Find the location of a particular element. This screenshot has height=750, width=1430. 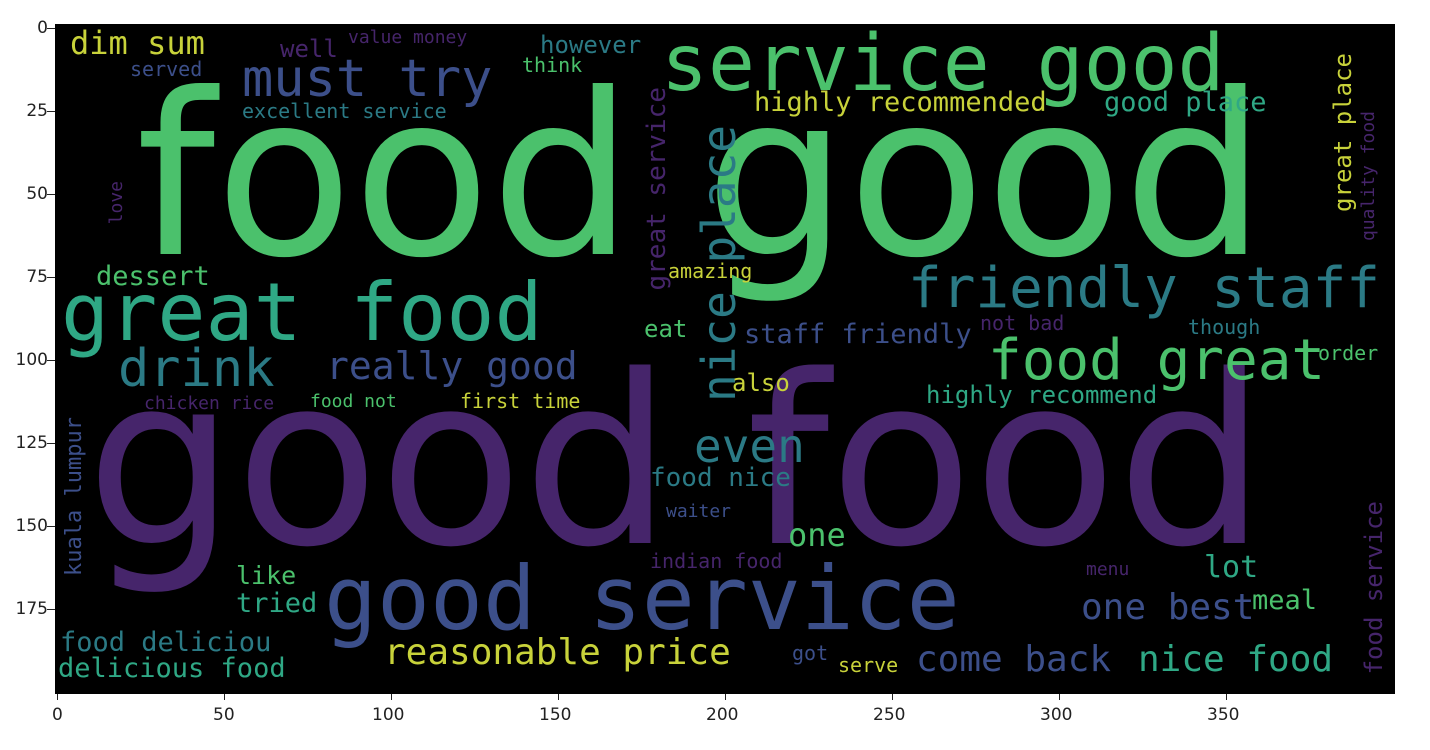

word-food-great: food great is located at coordinates (1157, 360).